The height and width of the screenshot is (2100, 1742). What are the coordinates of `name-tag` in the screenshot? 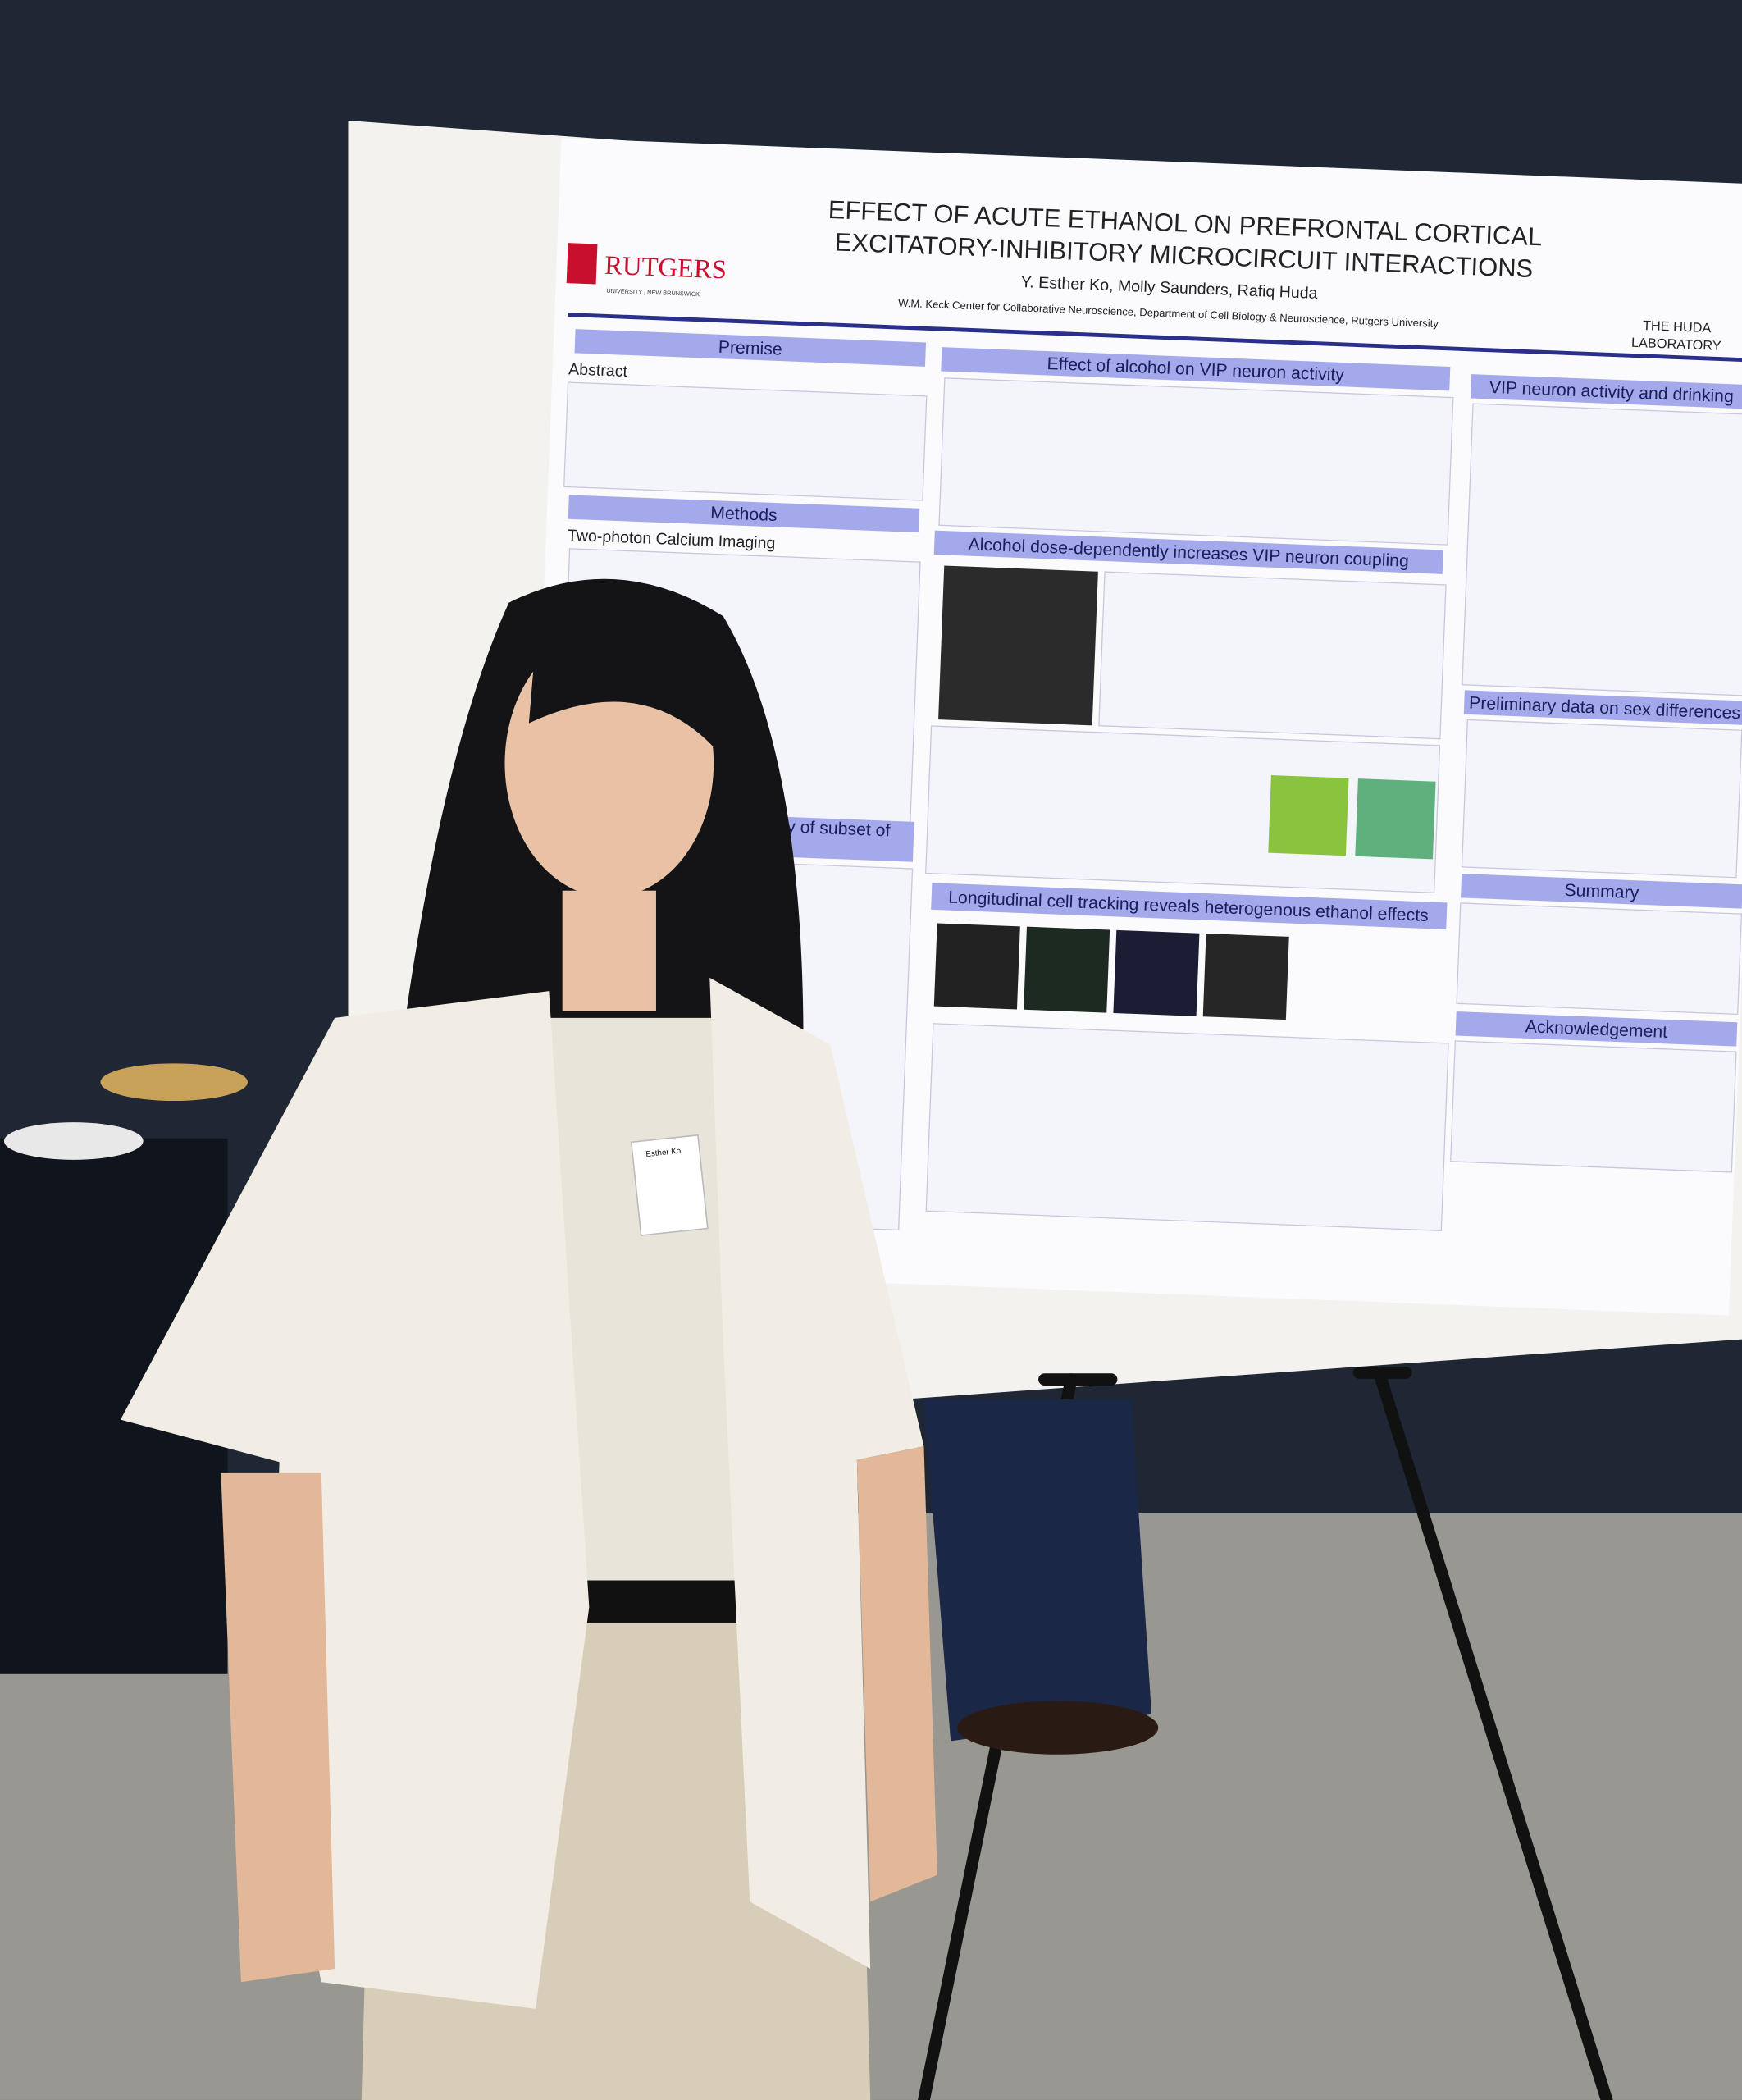 It's located at (669, 1185).